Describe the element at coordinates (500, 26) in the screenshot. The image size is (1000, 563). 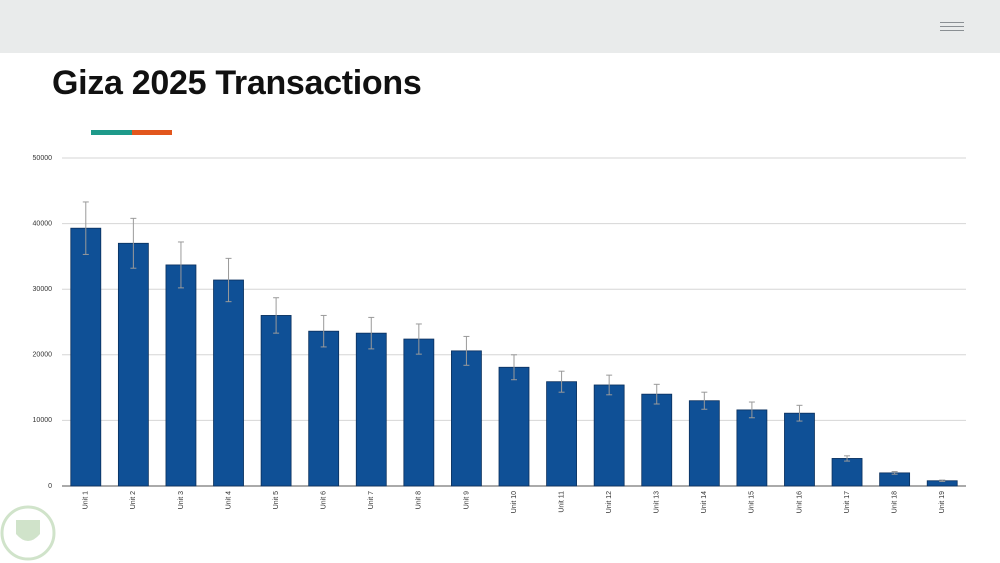
I see `top-bar` at that location.